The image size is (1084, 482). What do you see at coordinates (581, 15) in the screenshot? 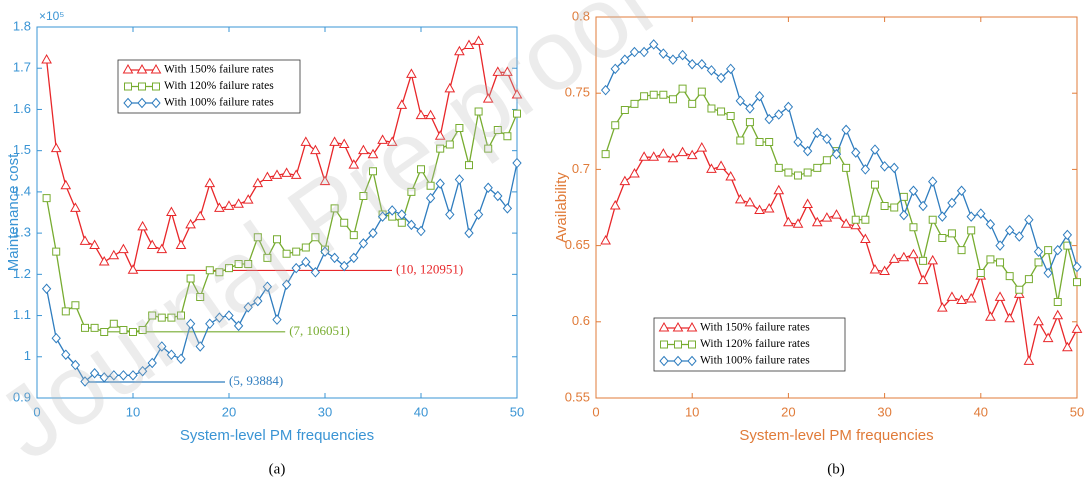
I see `y-tick-label: 0.8` at bounding box center [581, 15].